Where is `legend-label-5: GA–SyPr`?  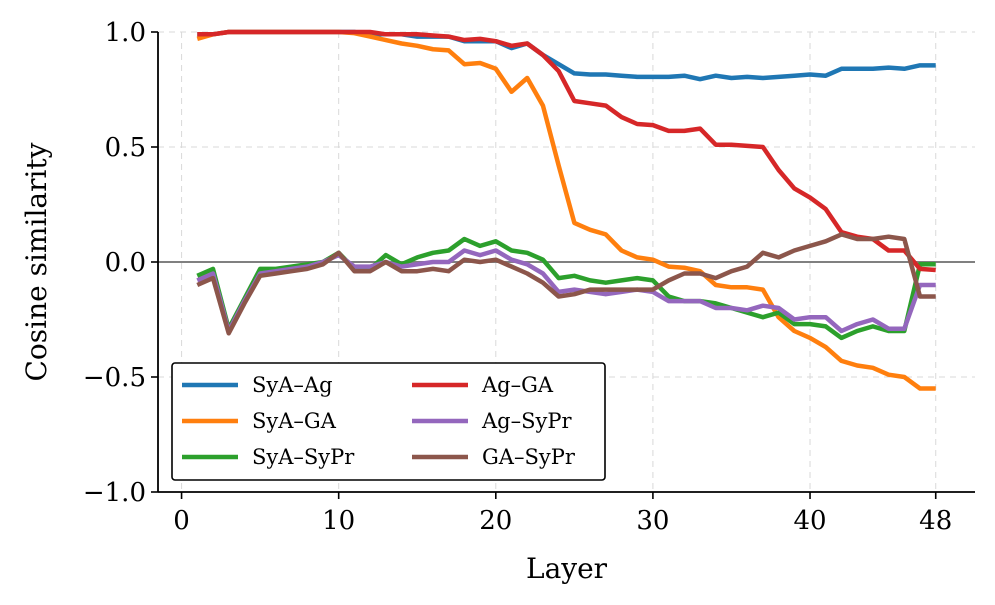
legend-label-5: GA–SyPr is located at coordinates (529, 457).